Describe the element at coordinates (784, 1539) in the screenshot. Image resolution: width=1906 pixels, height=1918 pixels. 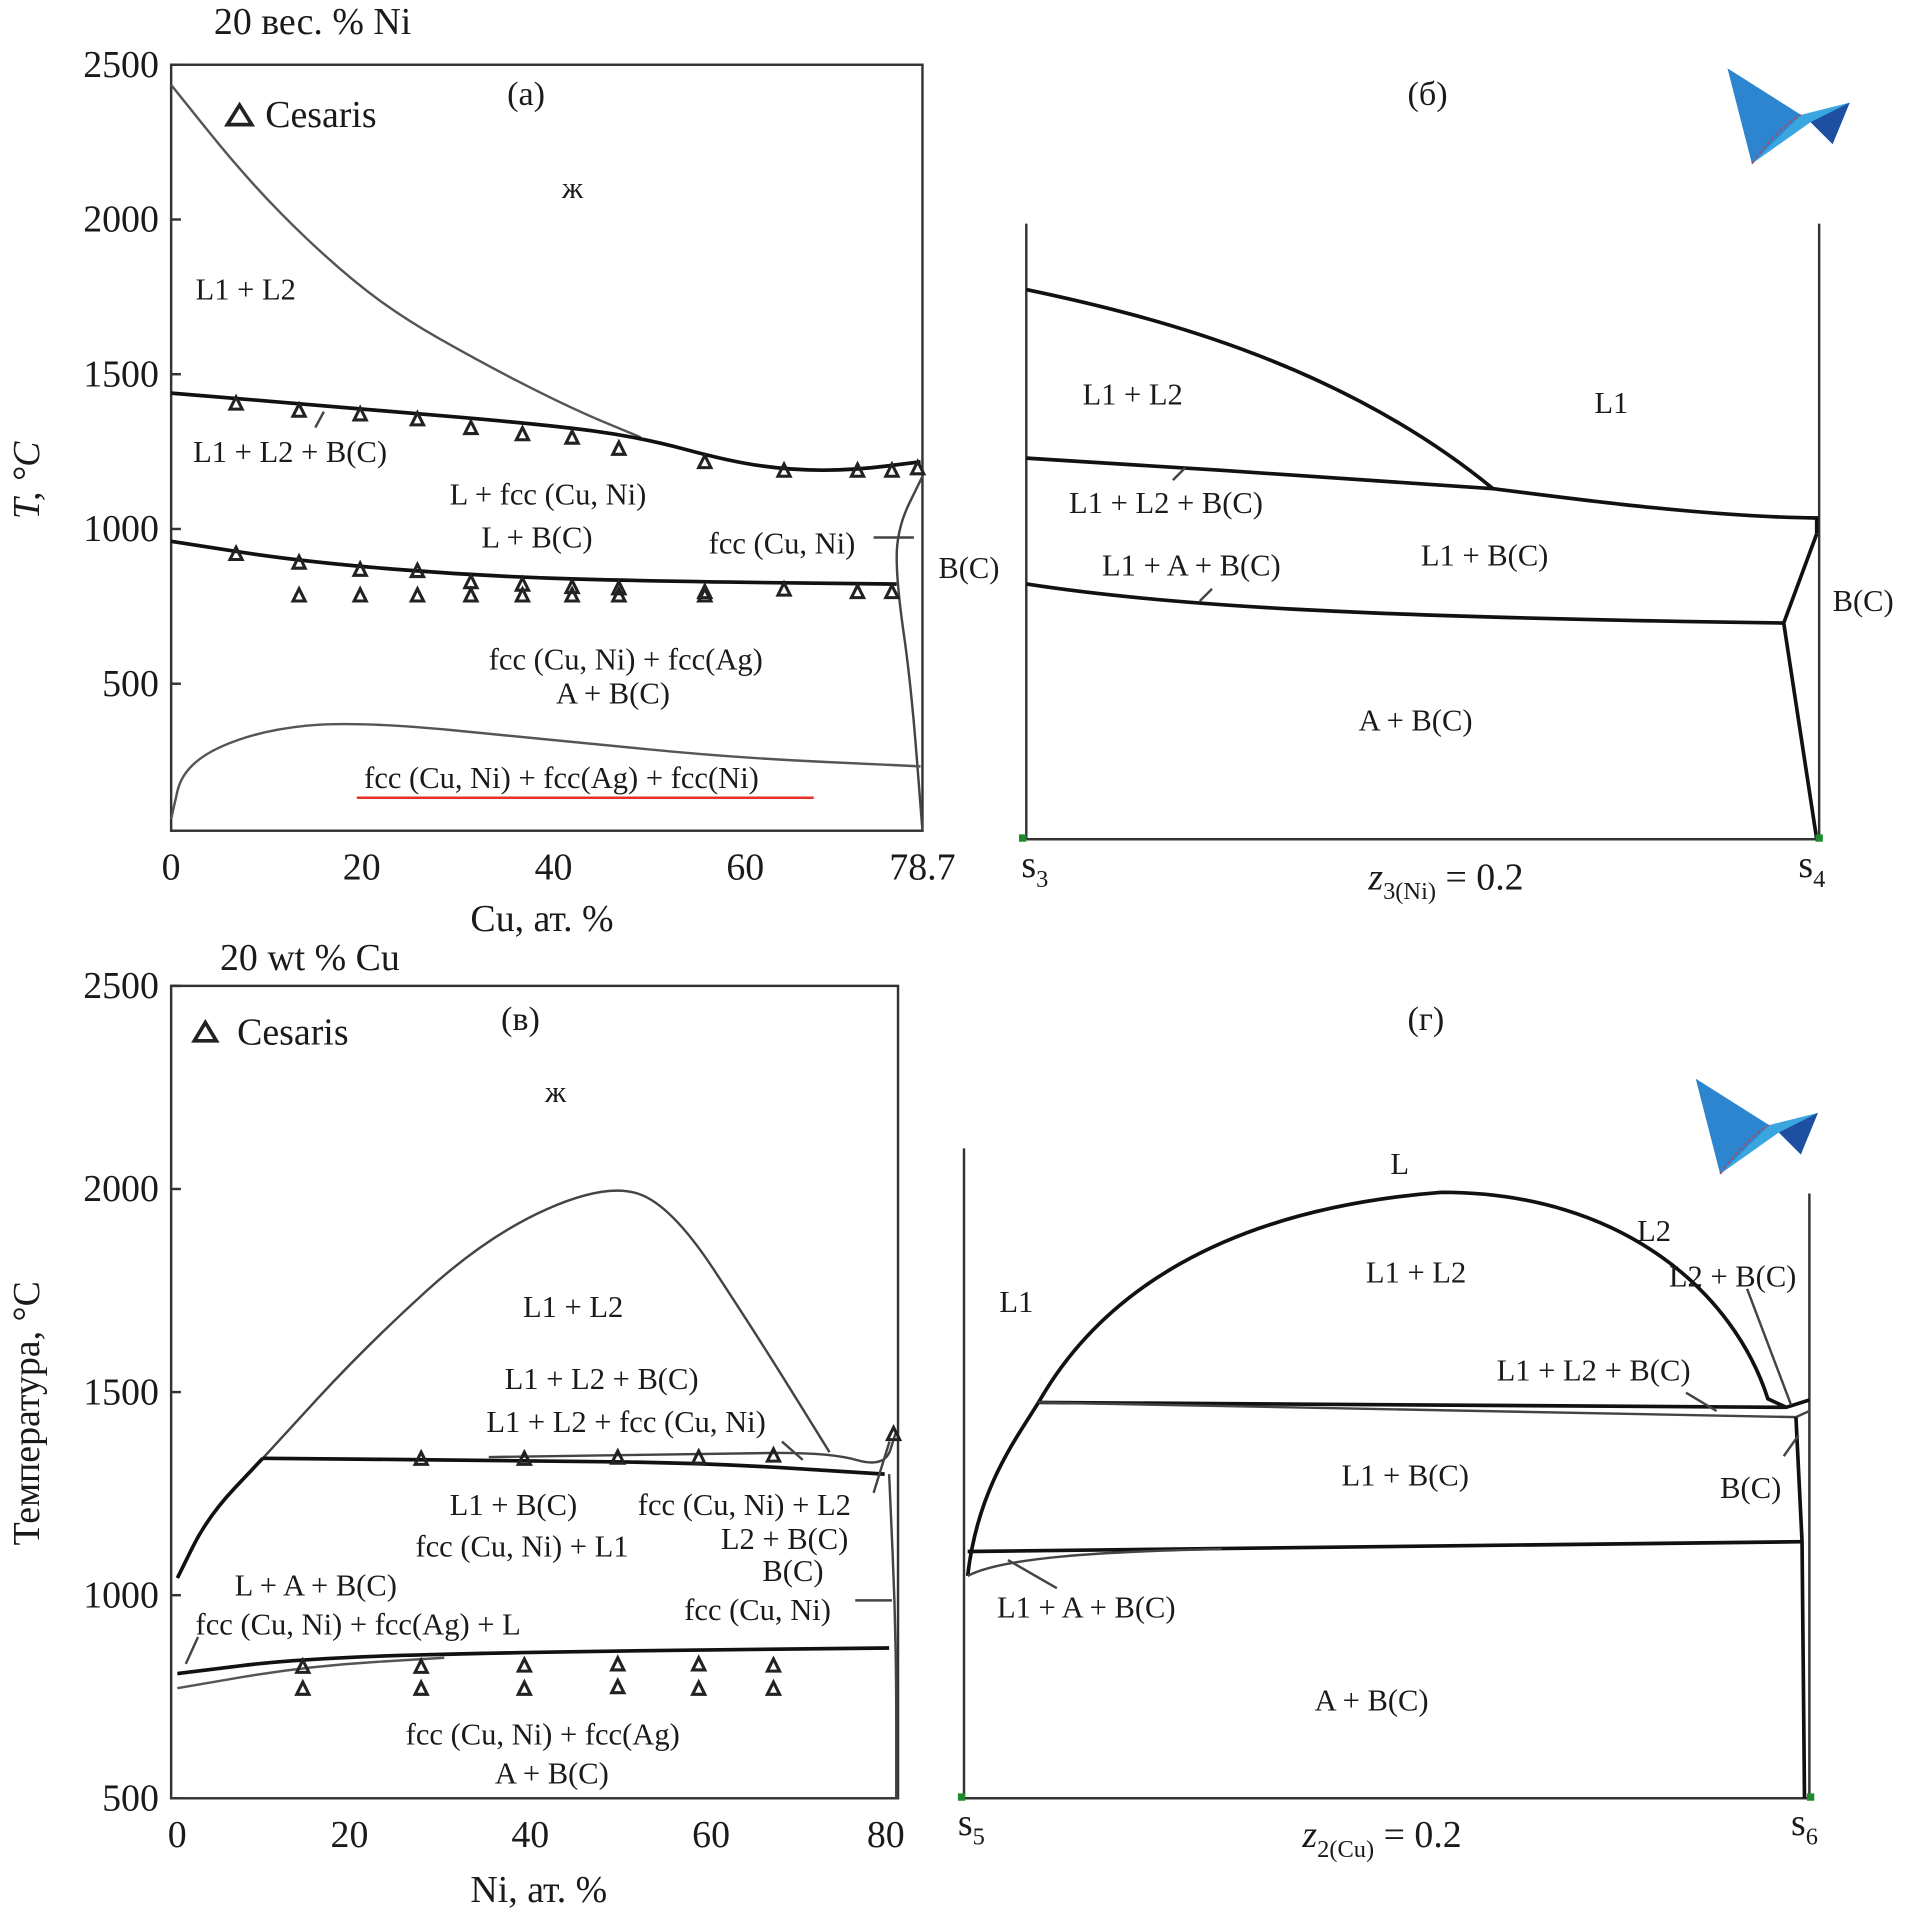
I see `phase-region-label: L2 + B(C)` at that location.